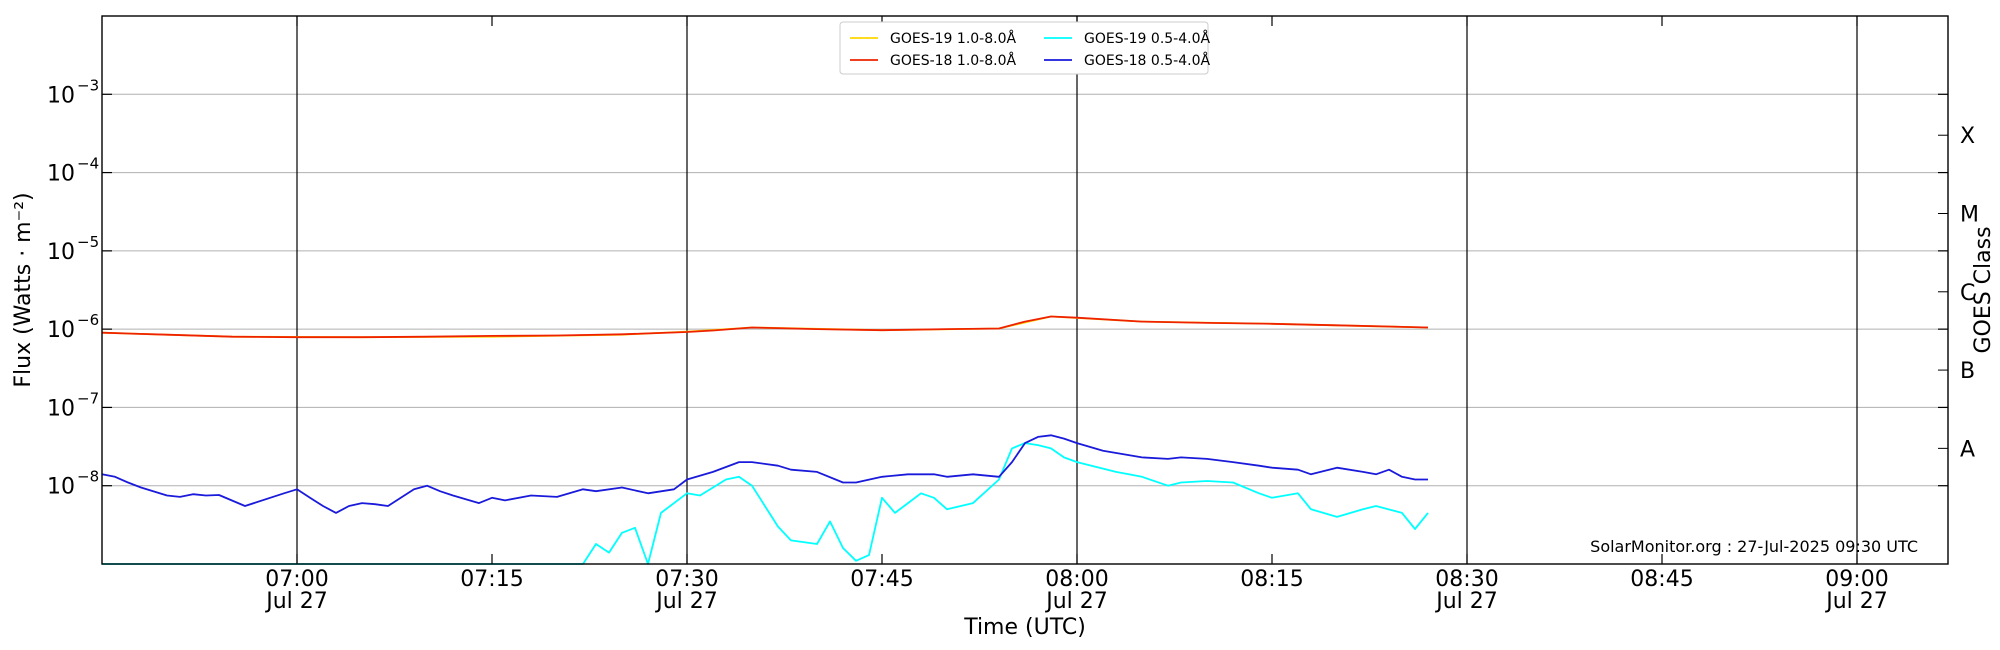 This screenshot has width=2000, height=650. I want to click on y-tick-exponent: −3, so click(88, 85).